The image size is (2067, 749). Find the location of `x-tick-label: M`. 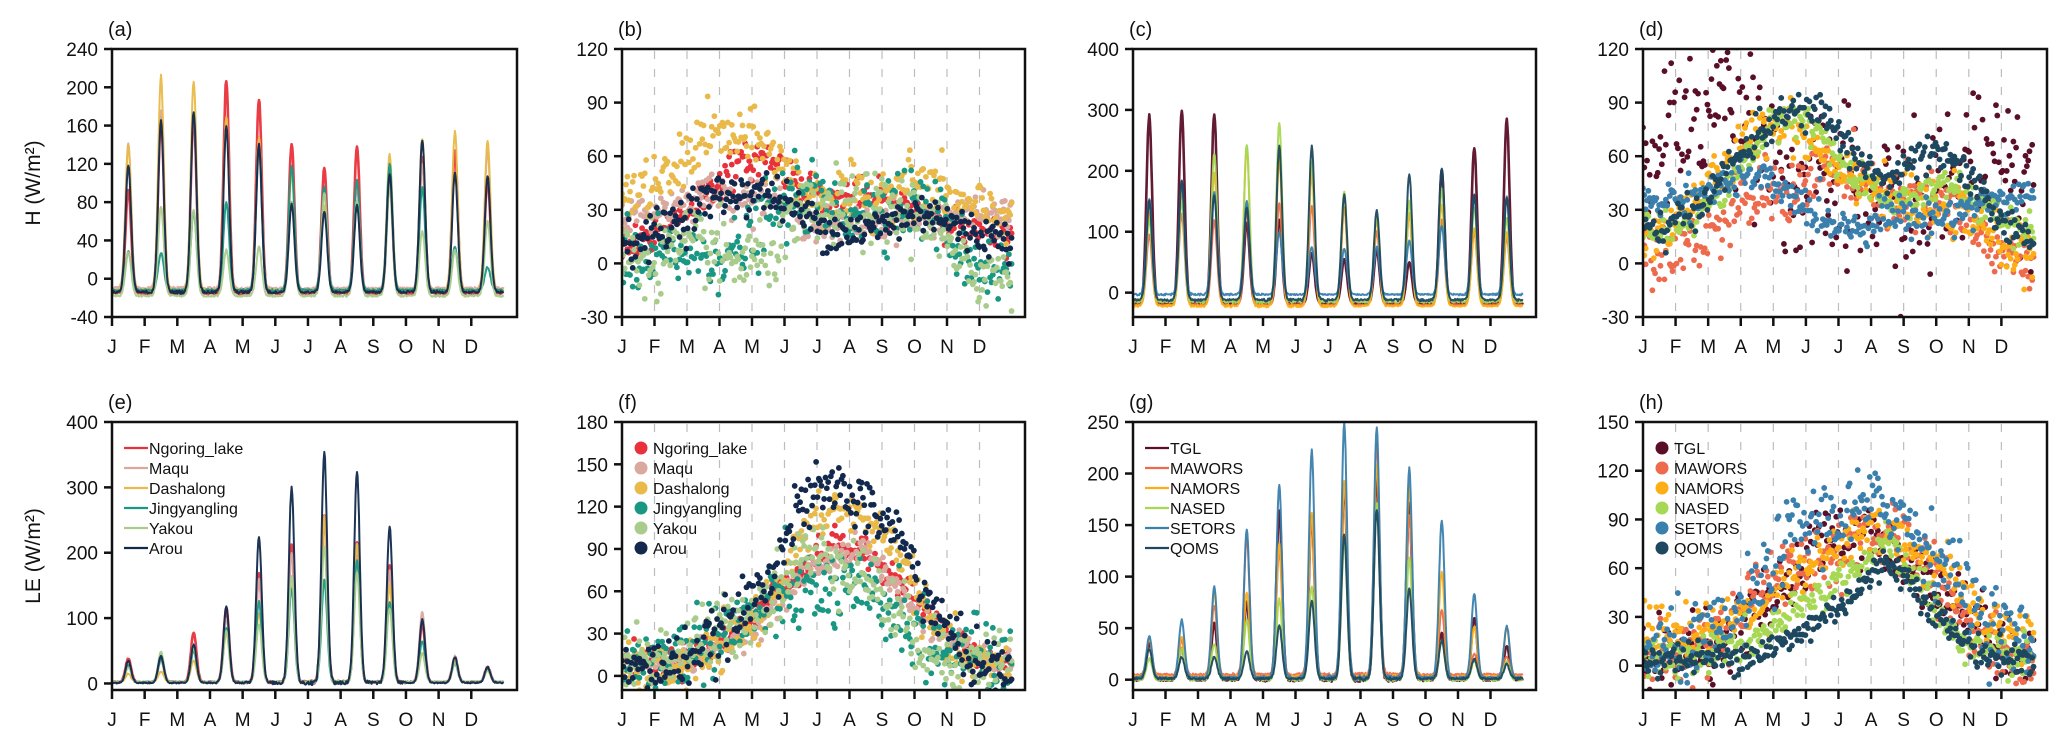

x-tick-label: M is located at coordinates (1198, 347).